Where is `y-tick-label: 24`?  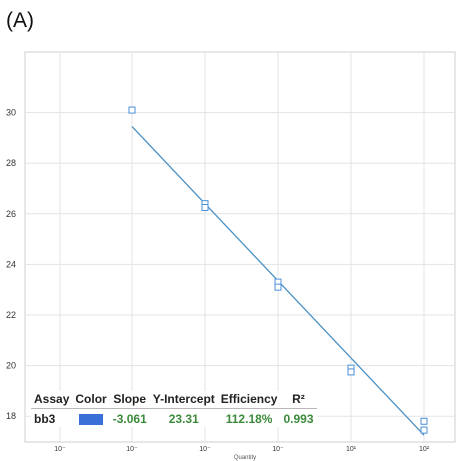
y-tick-label: 24 is located at coordinates (11, 264).